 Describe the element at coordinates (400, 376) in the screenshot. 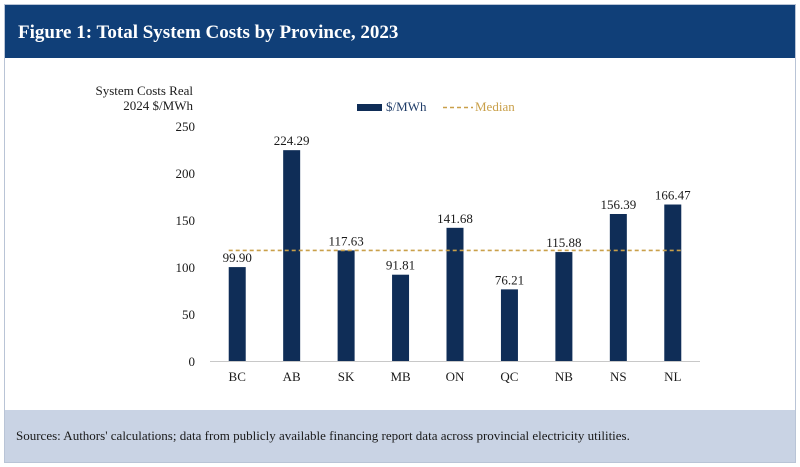

I see `x-tick-label-mb: MB` at that location.